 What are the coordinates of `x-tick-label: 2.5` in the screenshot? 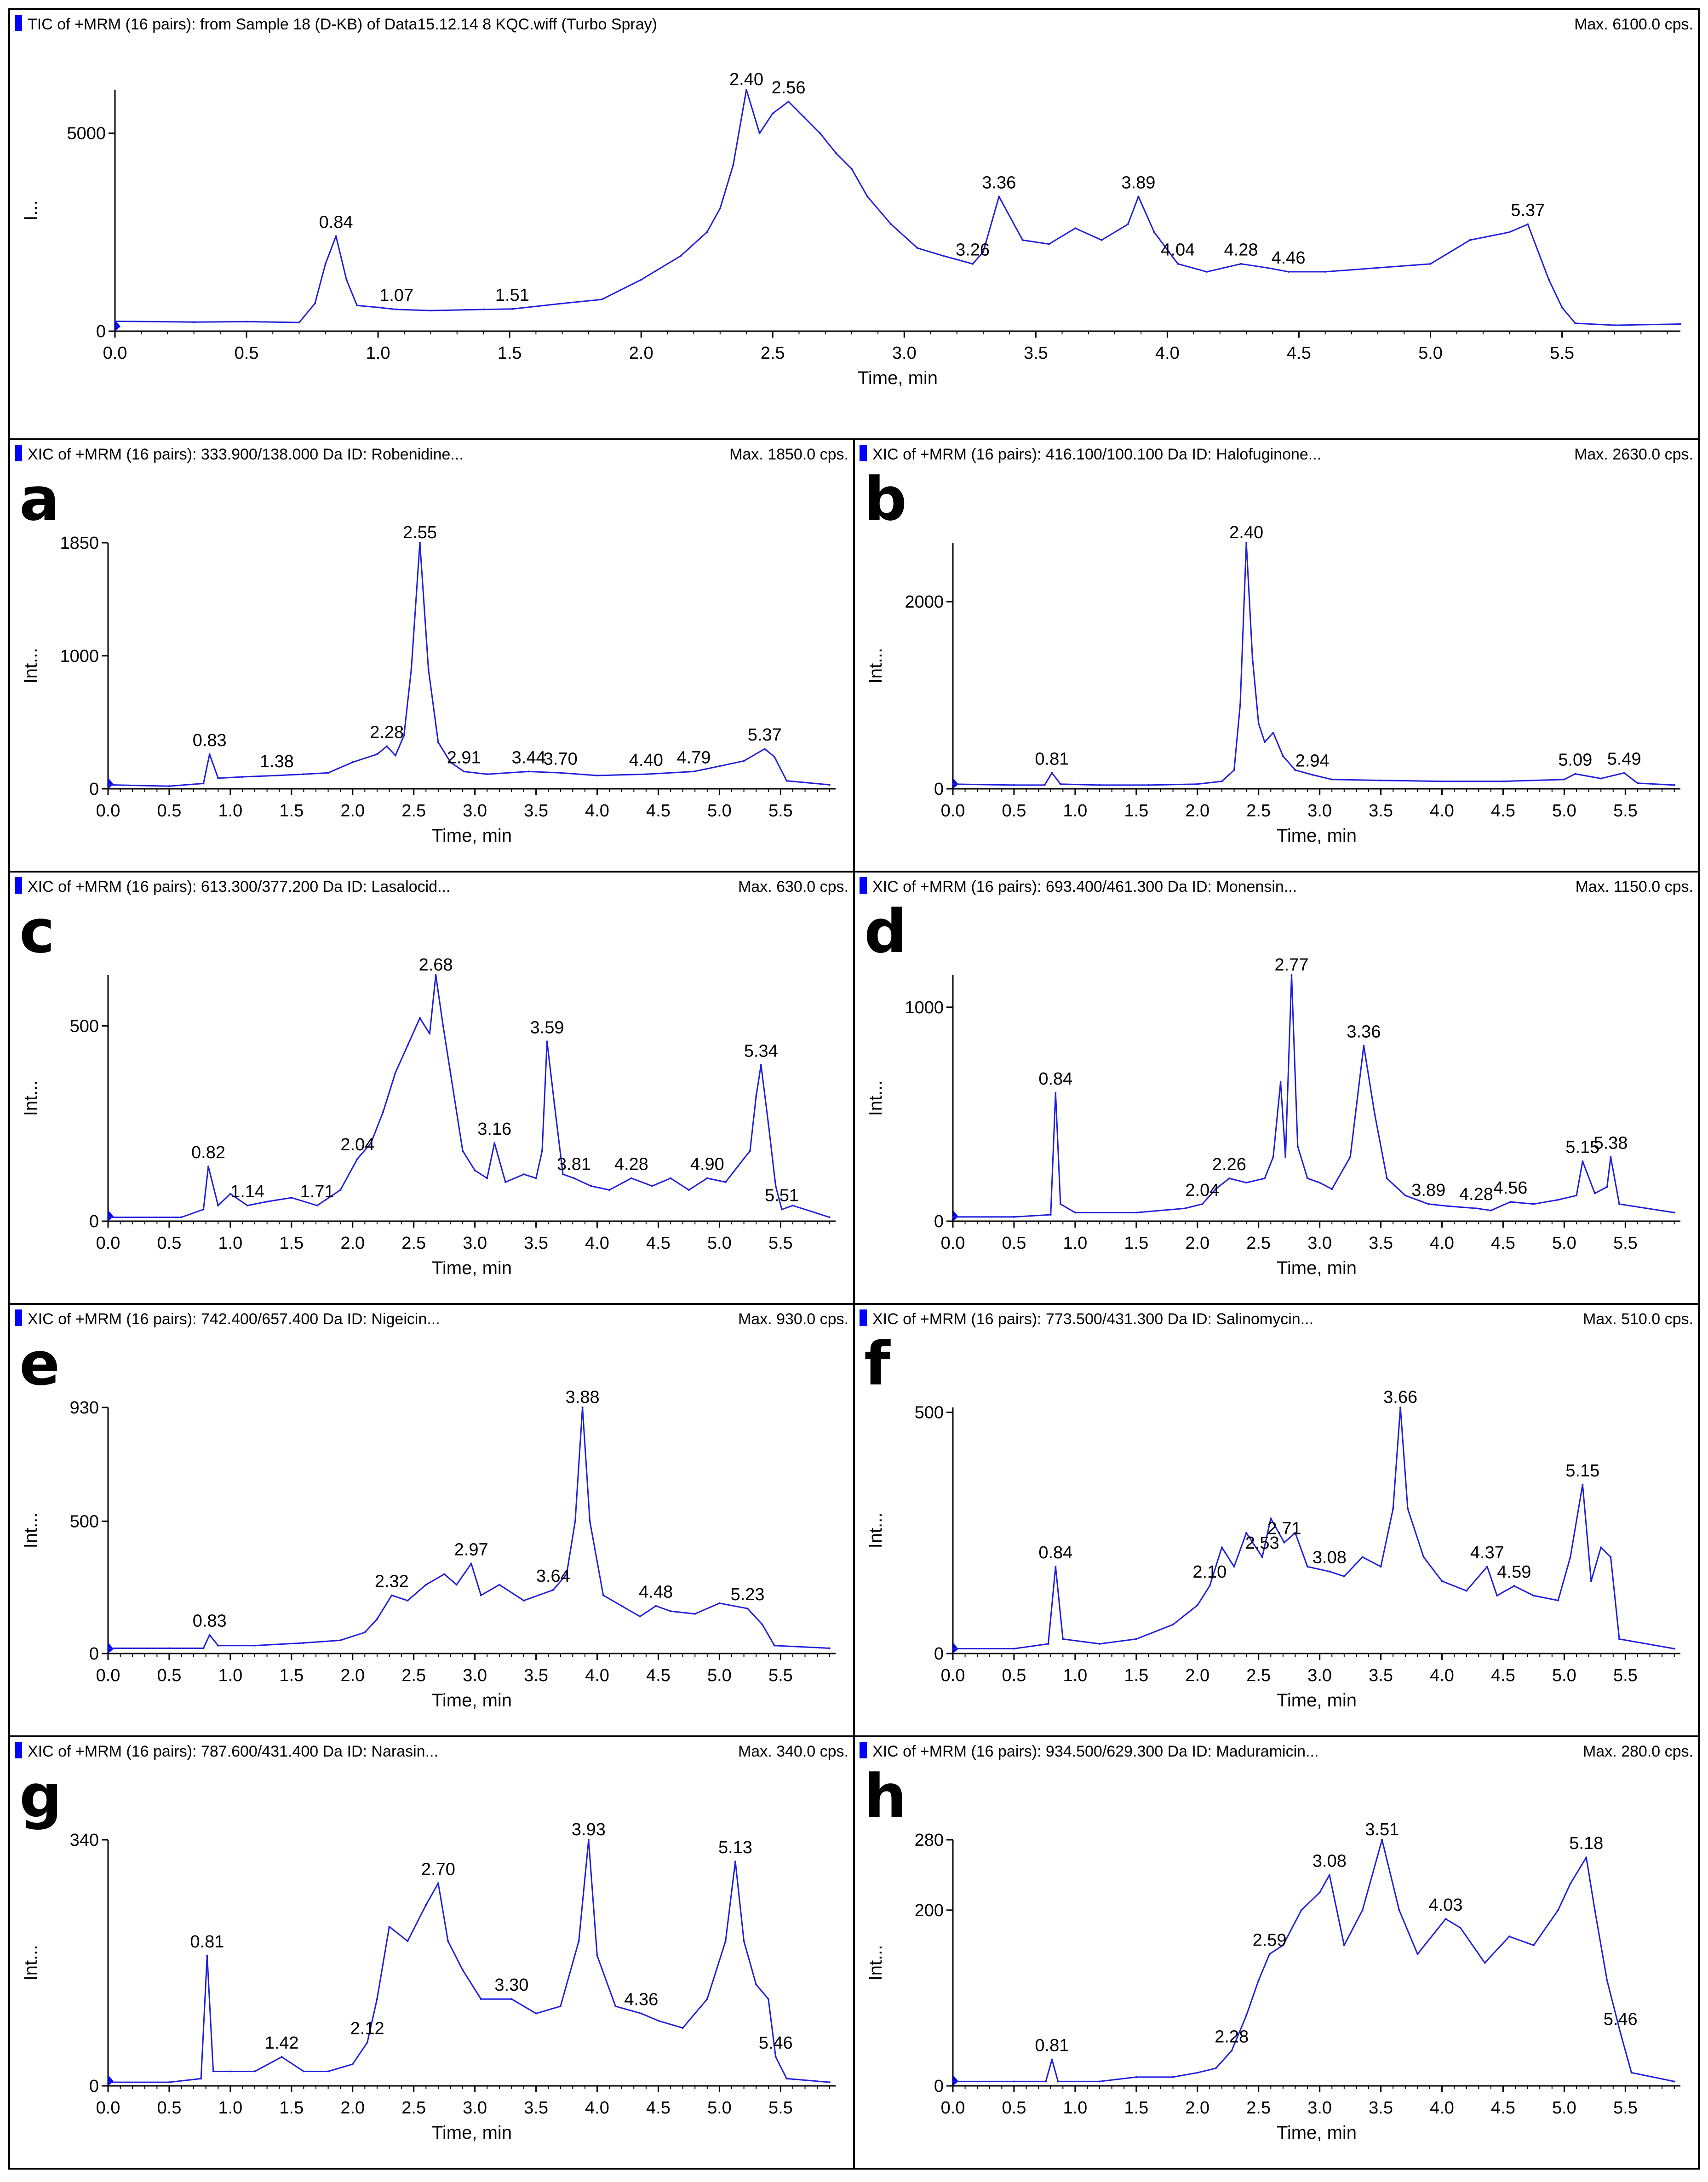 It's located at (1258, 2108).